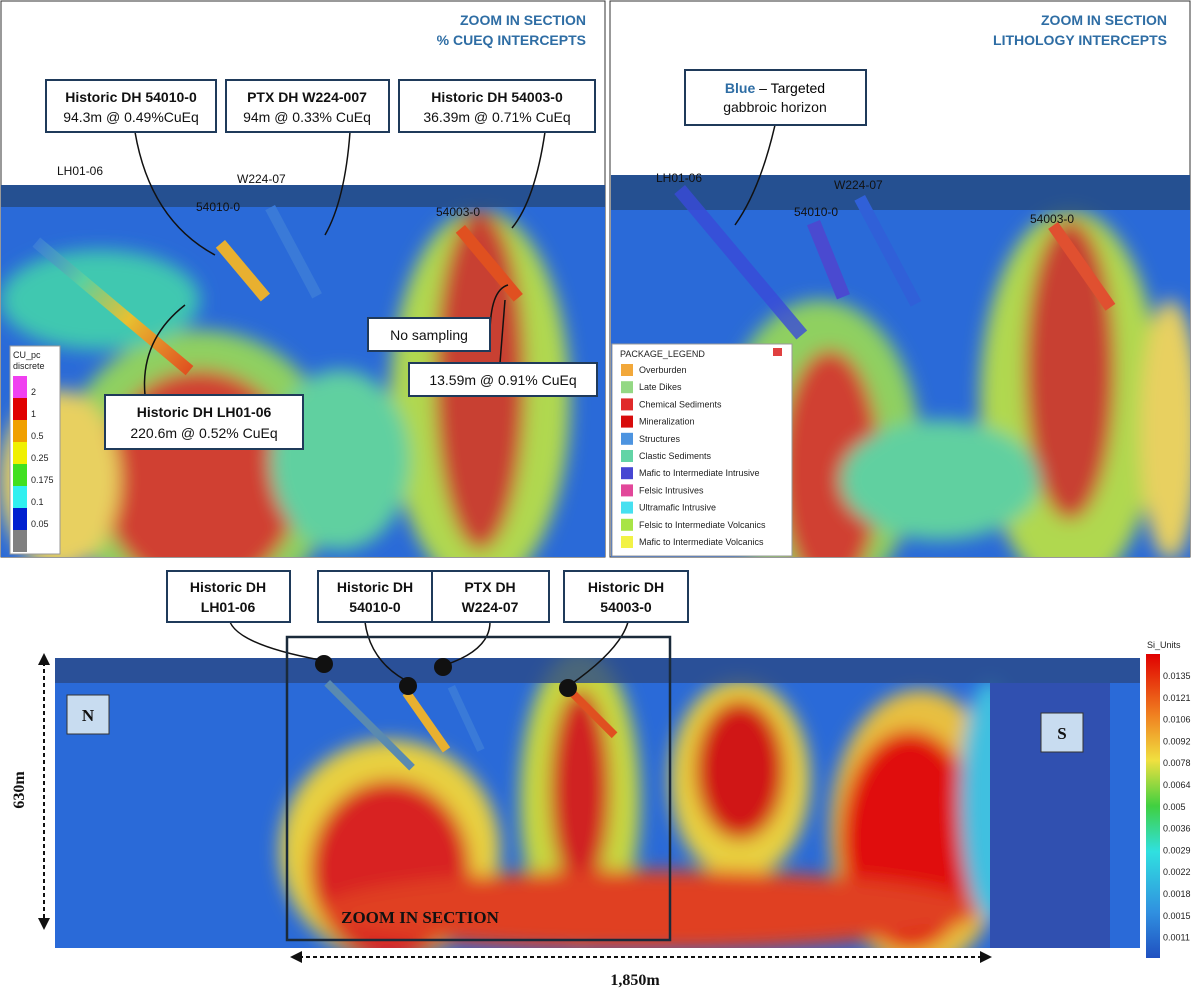  Describe the element at coordinates (667, 422) in the screenshot. I see `legend-label: Mineralization` at that location.